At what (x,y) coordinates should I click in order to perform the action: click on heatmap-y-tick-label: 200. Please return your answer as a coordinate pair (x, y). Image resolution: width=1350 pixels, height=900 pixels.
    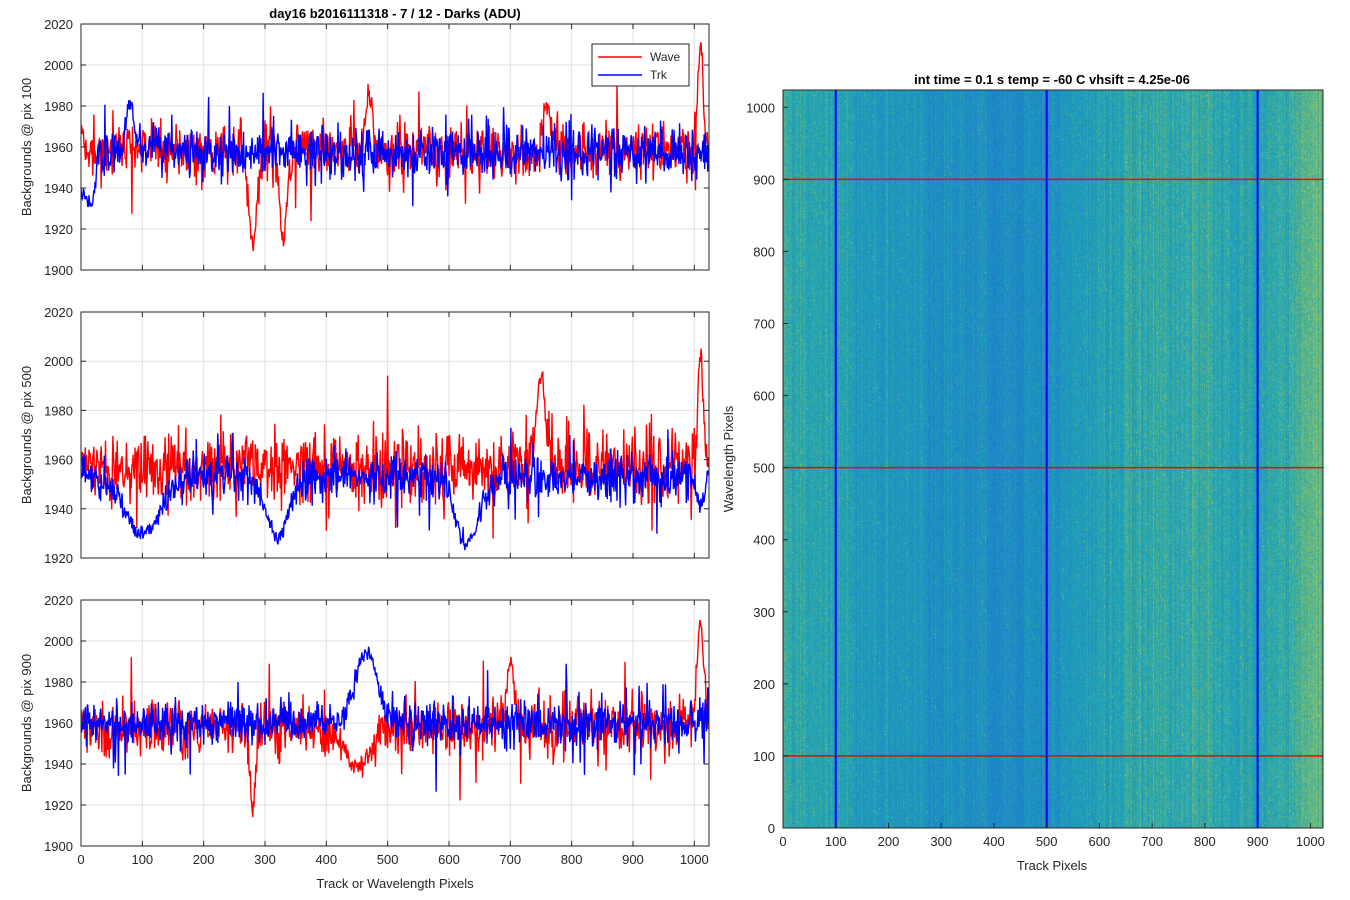
    Looking at the image, I should click on (764, 684).